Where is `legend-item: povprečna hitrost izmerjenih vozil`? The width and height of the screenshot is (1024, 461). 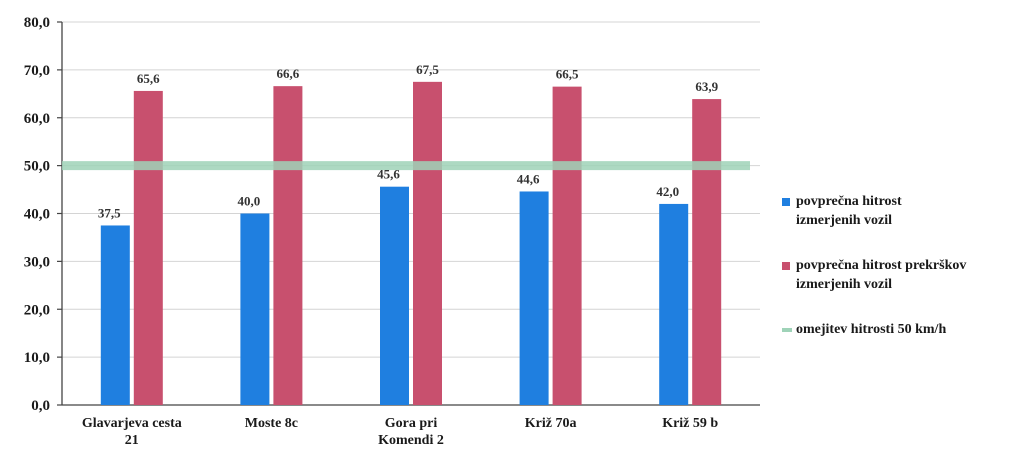
legend-item: povprečna hitrost izmerjenih vozil is located at coordinates (902, 211).